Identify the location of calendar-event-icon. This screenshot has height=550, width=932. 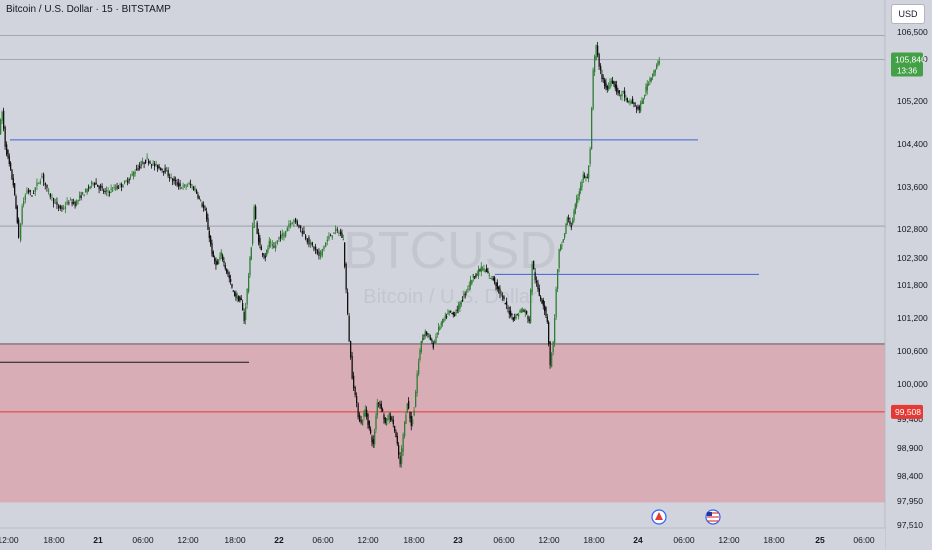
(659, 517).